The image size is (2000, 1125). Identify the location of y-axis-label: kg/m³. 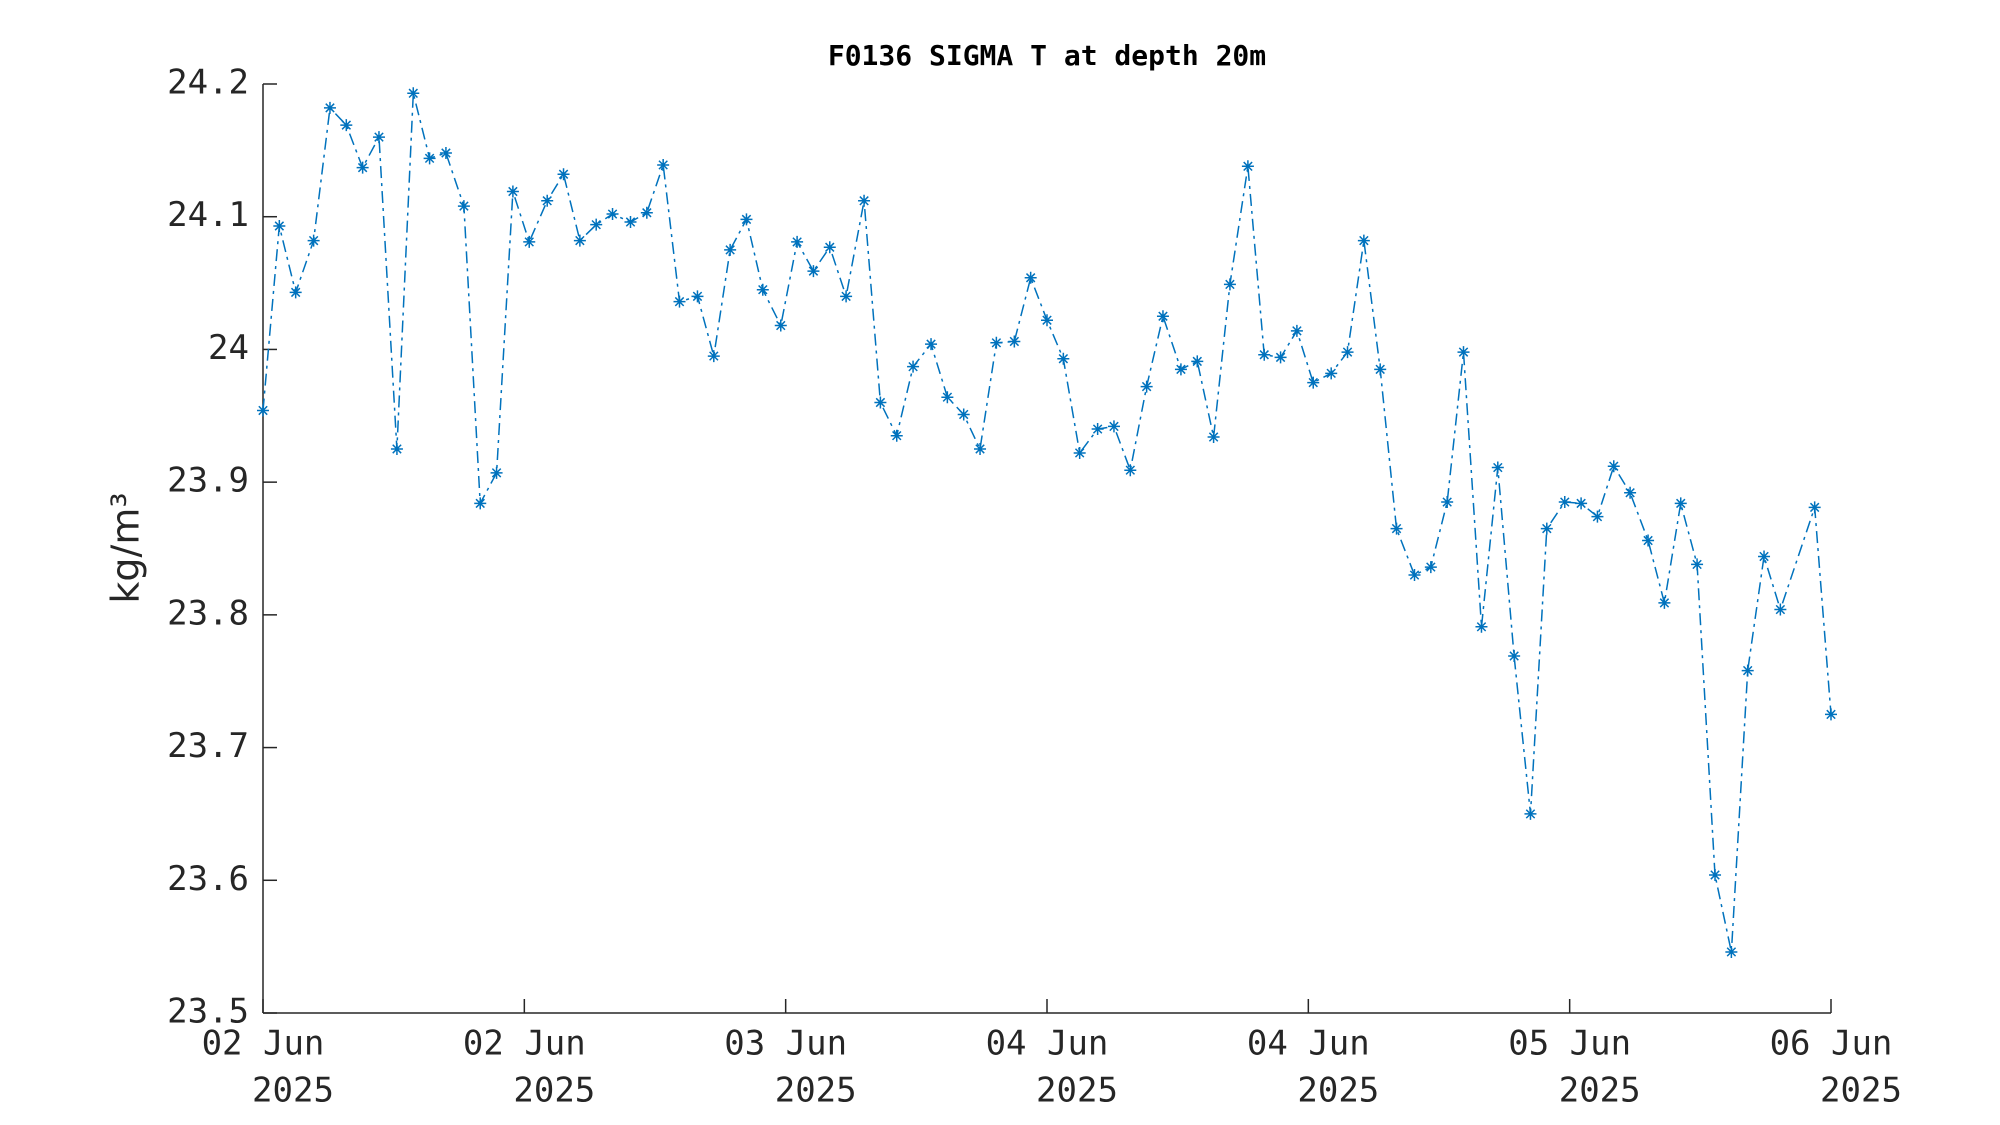
(126, 547).